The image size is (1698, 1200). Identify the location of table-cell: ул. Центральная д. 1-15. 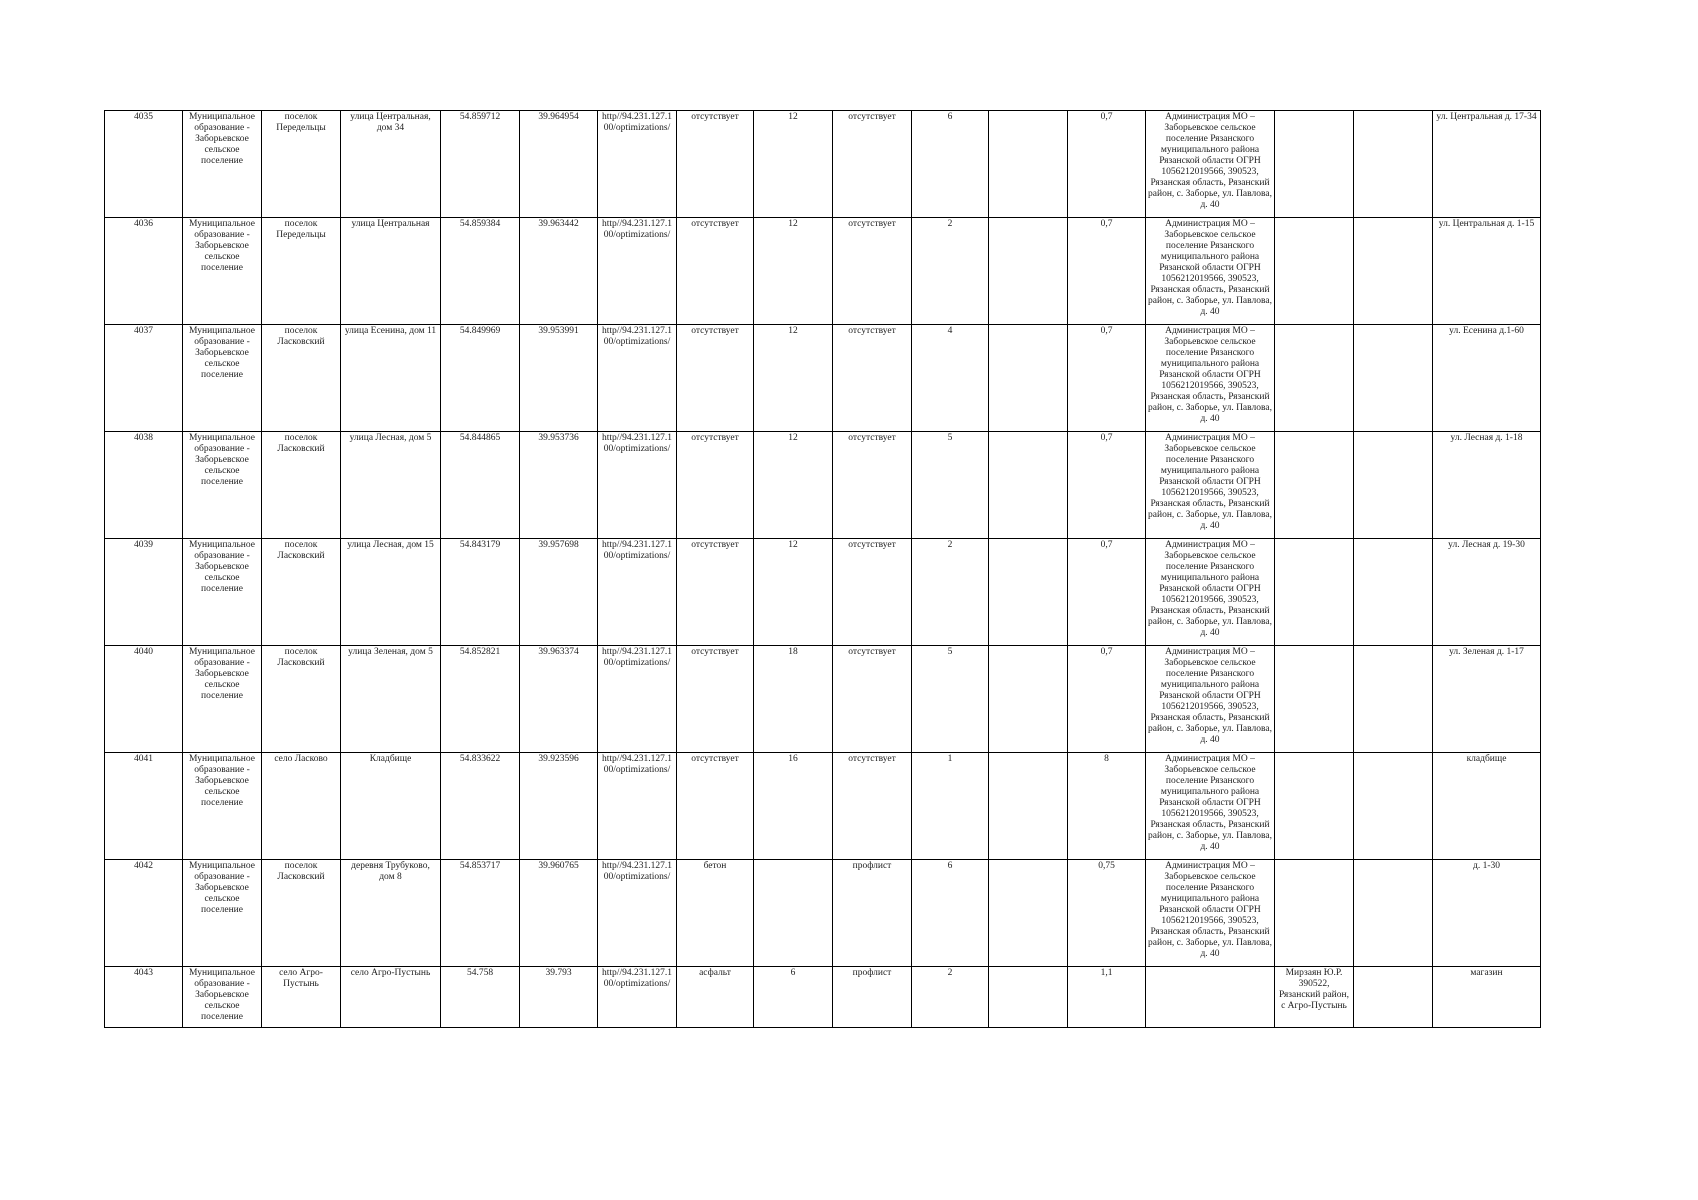
(1486, 271).